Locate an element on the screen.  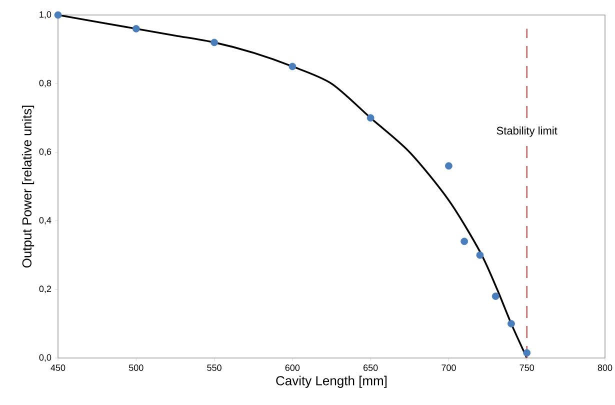
x-tick-label: 450 is located at coordinates (58, 367).